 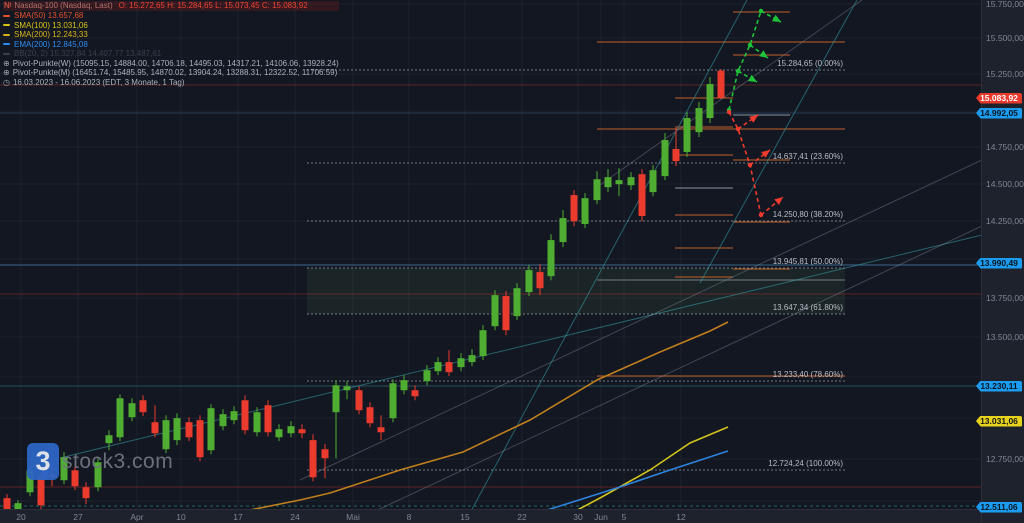 I want to click on indicator-row-bb-20-2-: BB(20, 2) 15.327,84 14.407,77 13.487,61, so click(x=171, y=54).